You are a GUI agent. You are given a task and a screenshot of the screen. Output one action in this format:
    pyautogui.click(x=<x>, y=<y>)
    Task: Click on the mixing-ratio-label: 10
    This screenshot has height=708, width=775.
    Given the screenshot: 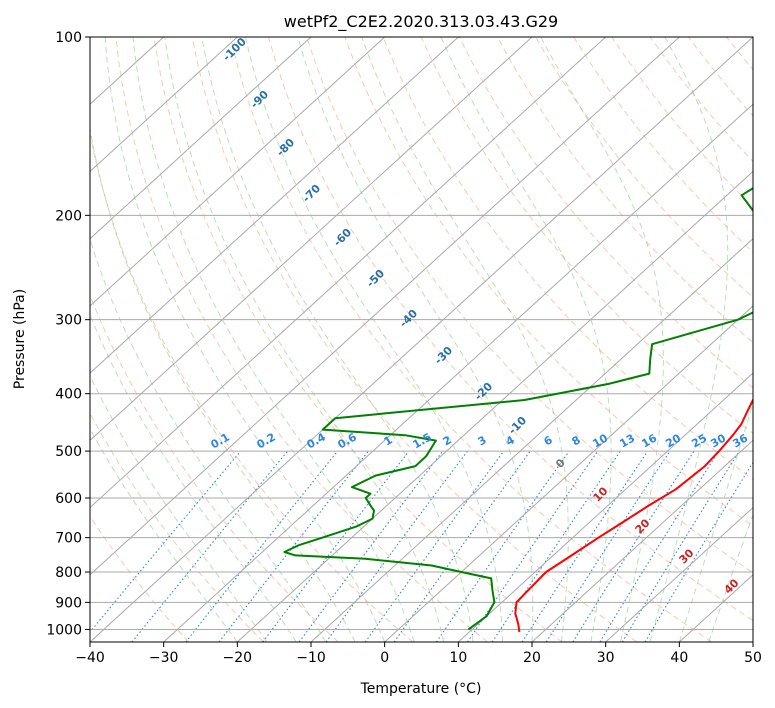 What is the action you would take?
    pyautogui.click(x=600, y=440)
    